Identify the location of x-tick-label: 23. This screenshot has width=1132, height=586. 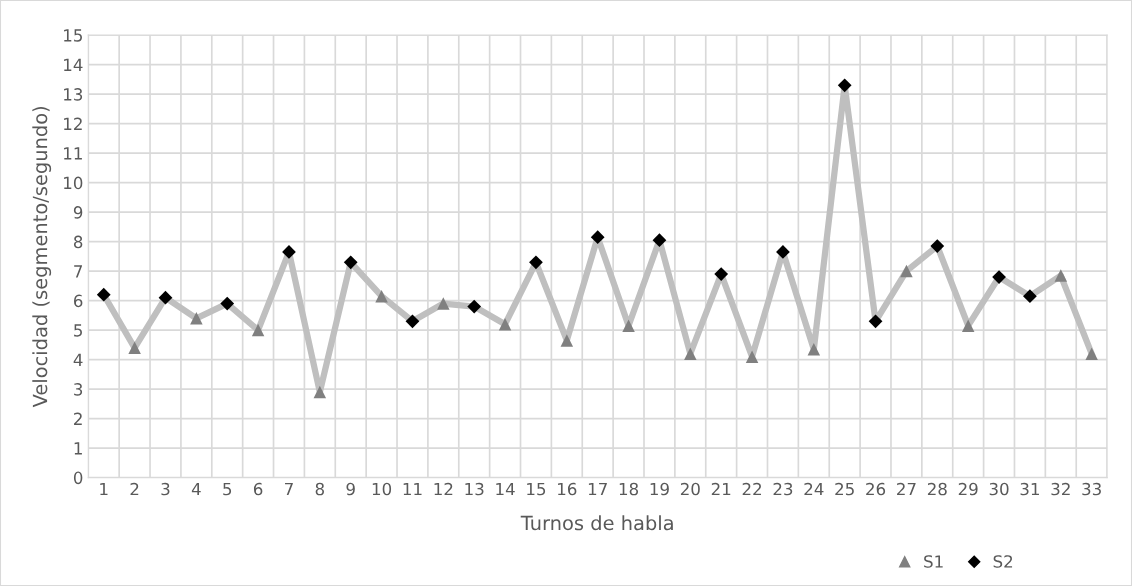
(783, 489).